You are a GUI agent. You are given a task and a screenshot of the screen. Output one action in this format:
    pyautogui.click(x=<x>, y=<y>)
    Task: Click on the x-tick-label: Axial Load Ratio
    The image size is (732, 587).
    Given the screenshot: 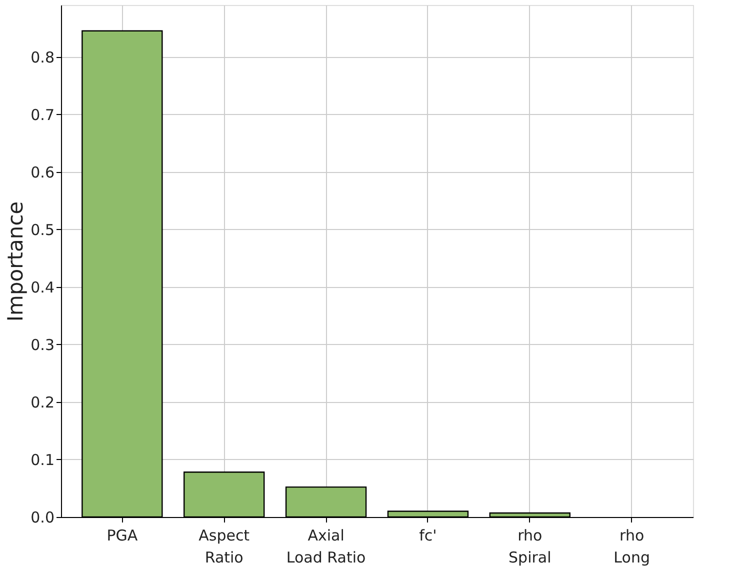 What is the action you would take?
    pyautogui.click(x=326, y=546)
    